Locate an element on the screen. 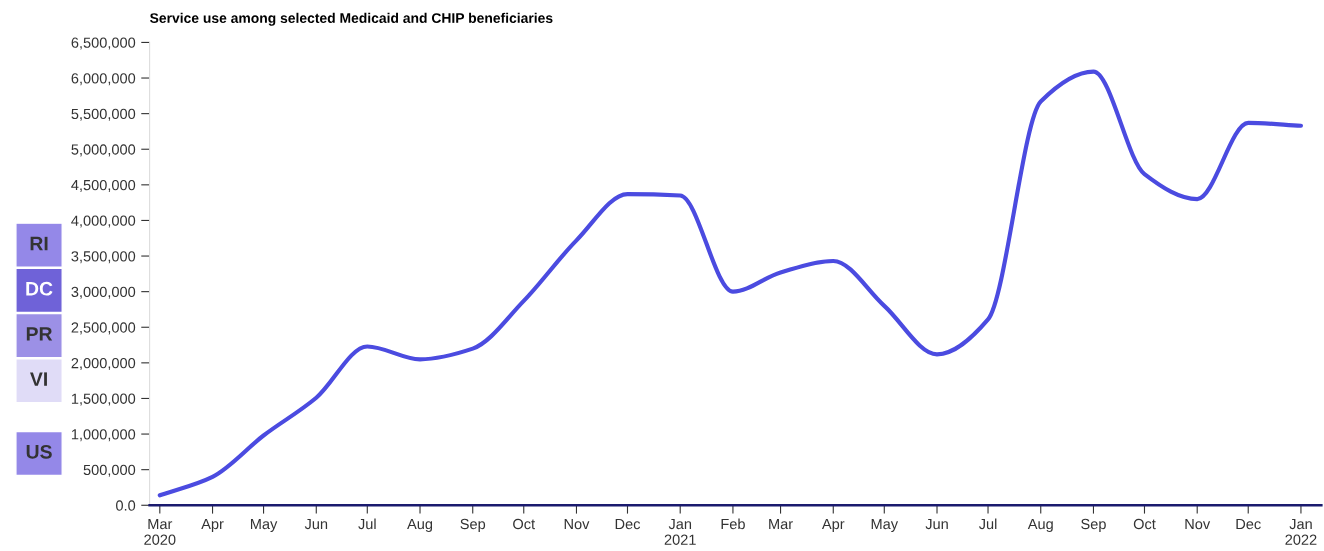  text: US is located at coordinates (39, 451).